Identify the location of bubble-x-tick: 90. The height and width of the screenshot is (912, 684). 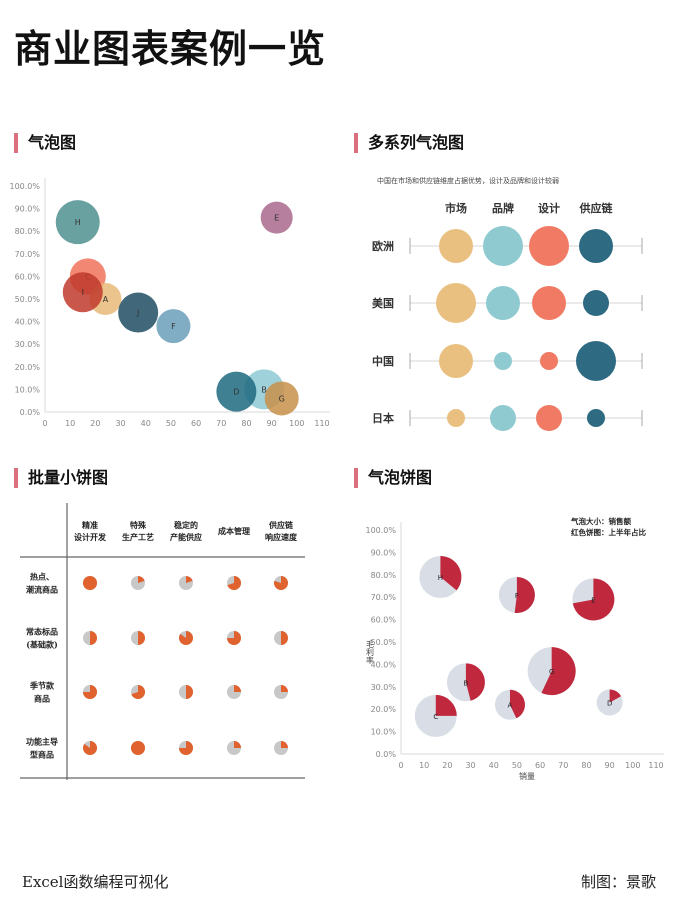
(272, 423).